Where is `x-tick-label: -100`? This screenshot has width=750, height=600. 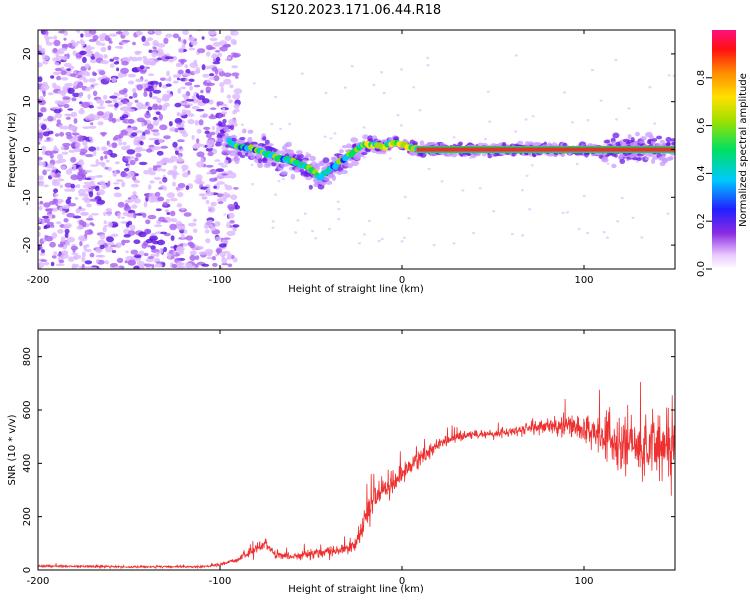 x-tick-label: -100 is located at coordinates (220, 280).